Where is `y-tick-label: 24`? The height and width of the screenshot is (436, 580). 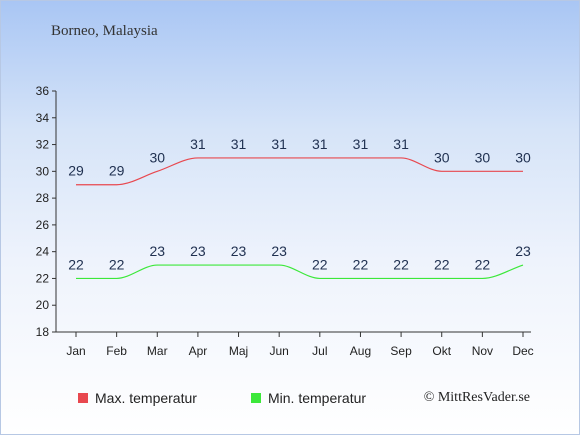 y-tick-label: 24 is located at coordinates (43, 252).